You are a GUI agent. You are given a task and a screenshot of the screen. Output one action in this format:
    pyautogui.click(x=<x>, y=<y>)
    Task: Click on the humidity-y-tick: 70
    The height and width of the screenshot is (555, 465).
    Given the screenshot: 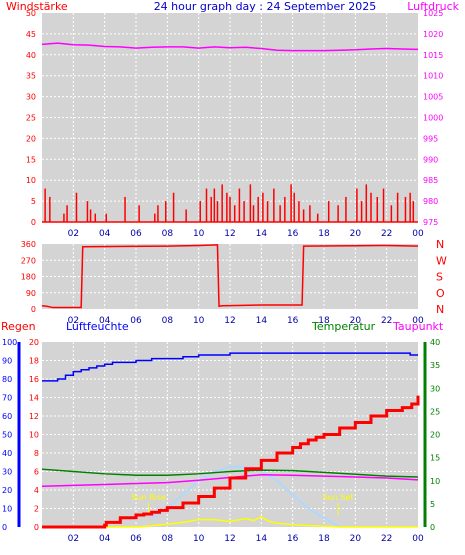 What is the action you would take?
    pyautogui.click(x=7, y=398)
    